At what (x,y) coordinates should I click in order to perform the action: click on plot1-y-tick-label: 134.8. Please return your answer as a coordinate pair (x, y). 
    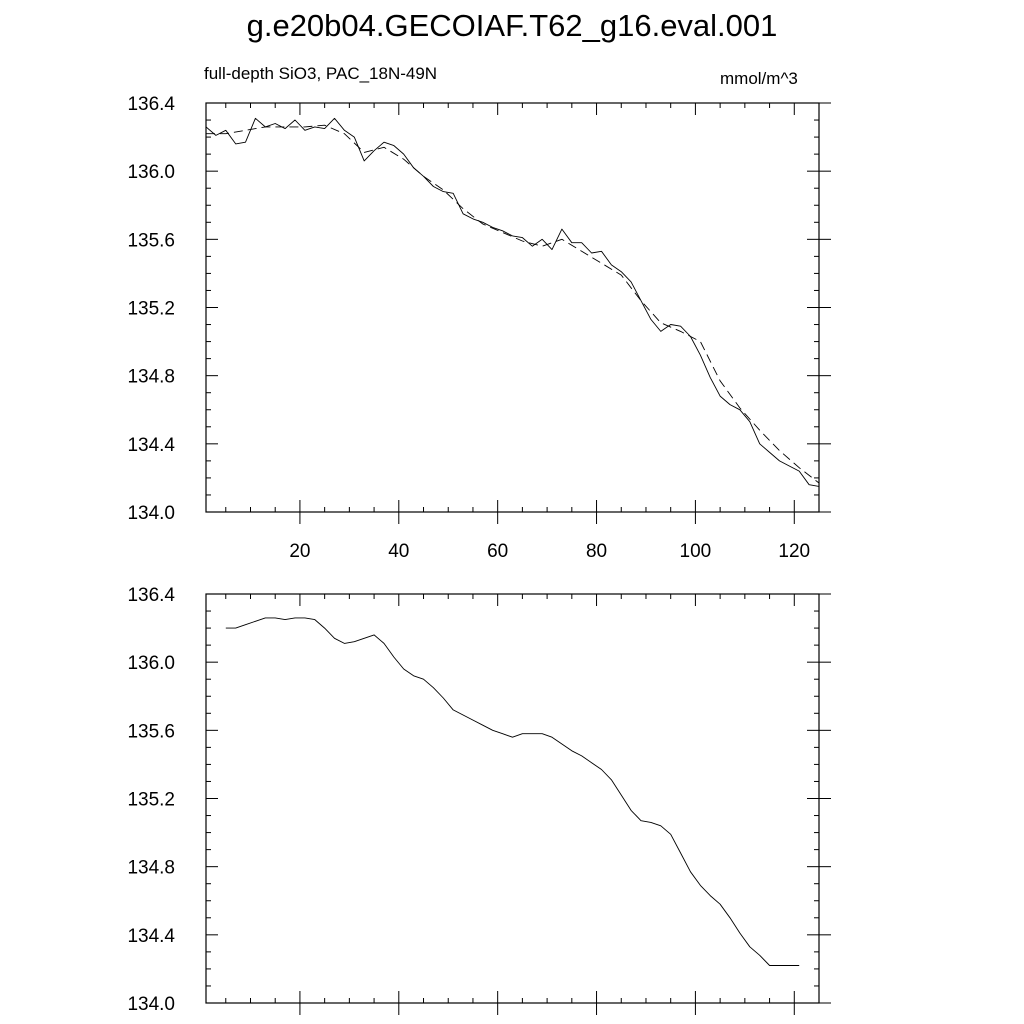
    Looking at the image, I should click on (151, 377).